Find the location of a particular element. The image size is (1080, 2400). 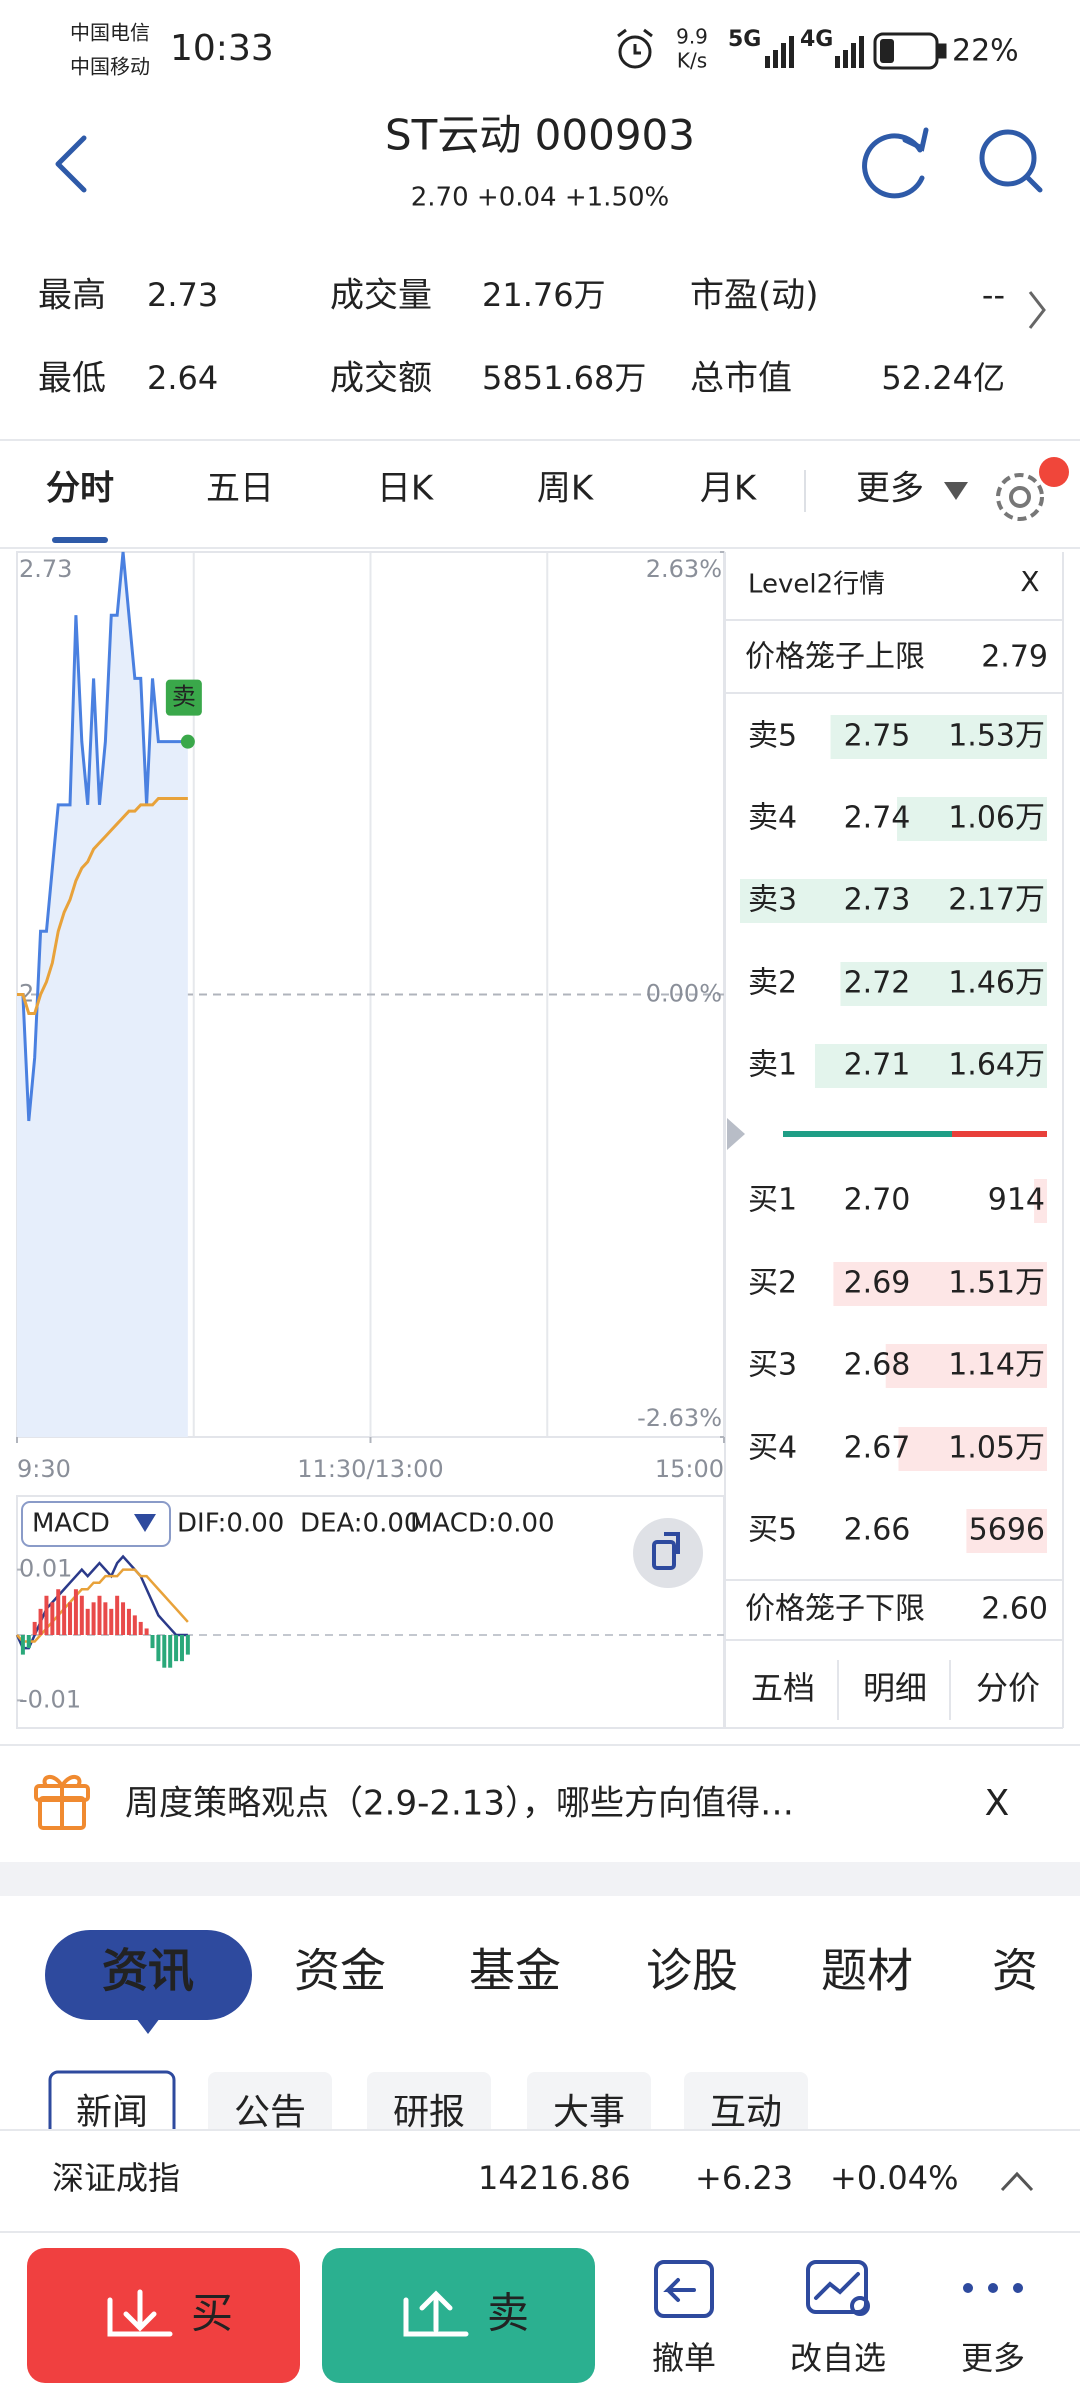

y-tick-label: 2.73 is located at coordinates (45, 569).